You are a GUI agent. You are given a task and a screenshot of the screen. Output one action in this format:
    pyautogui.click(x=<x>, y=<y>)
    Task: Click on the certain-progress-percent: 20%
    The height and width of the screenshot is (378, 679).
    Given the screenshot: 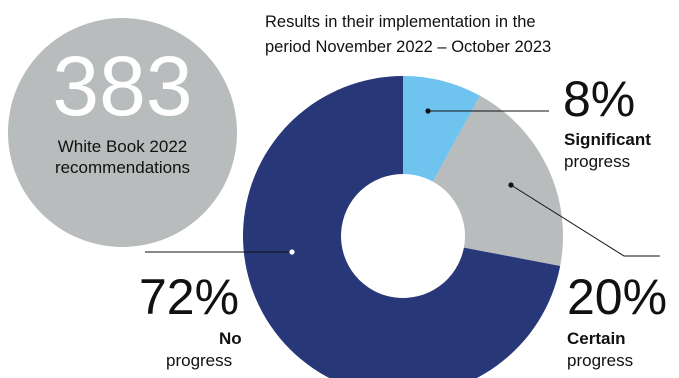 What is the action you would take?
    pyautogui.click(x=617, y=297)
    